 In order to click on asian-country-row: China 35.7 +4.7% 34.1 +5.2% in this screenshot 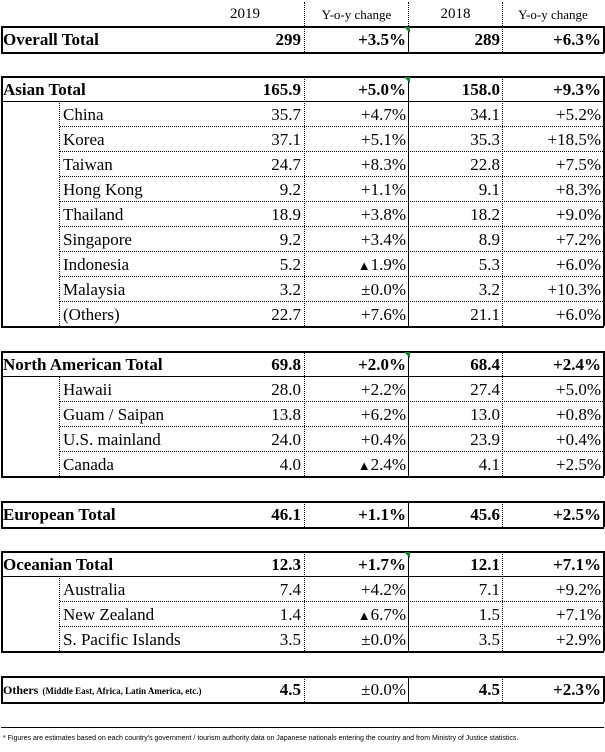, I will do `click(302, 114)`.